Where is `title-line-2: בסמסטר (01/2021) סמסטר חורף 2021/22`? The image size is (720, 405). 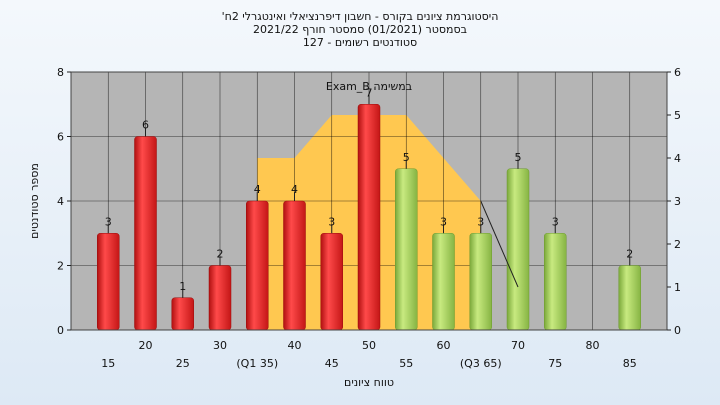 title-line-2: בסמסטר (01/2021) סמסטר חורף 2021/22 is located at coordinates (360, 29).